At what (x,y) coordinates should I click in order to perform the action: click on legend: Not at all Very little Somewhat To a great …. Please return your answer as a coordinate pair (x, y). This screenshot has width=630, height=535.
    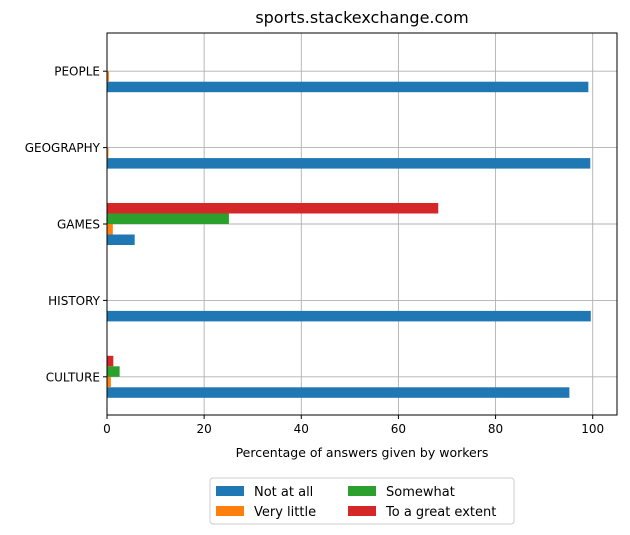
    Looking at the image, I should click on (362, 501).